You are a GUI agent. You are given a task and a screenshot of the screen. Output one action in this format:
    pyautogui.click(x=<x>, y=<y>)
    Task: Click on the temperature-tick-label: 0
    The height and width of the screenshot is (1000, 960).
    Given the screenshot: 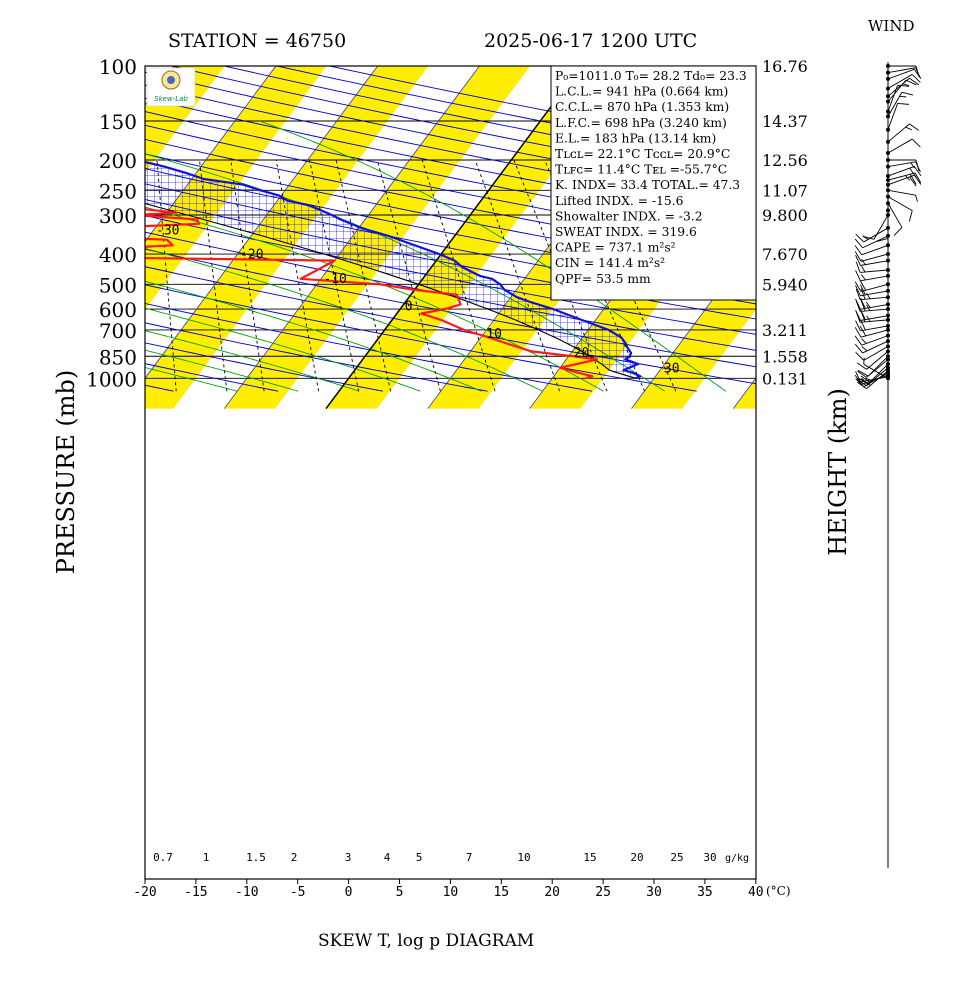 What is the action you would take?
    pyautogui.click(x=349, y=892)
    